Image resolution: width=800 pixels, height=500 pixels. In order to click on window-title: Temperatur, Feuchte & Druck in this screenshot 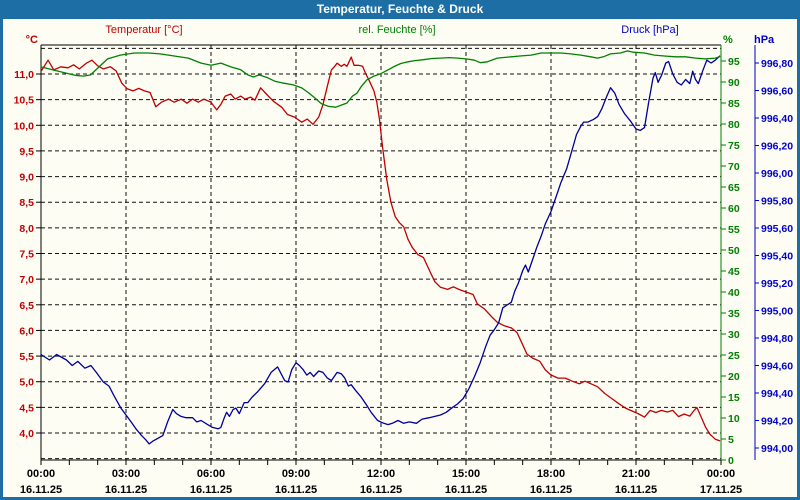, I will do `click(400, 9)`.